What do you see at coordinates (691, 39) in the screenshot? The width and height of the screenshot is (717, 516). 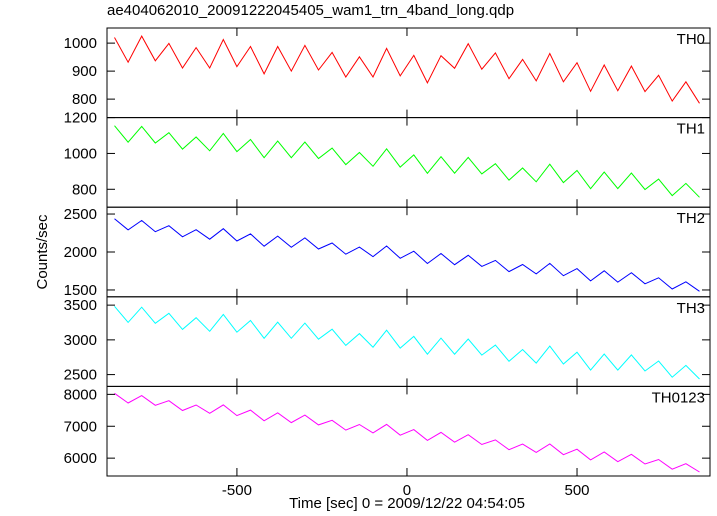 I see `panel-label: TH0` at bounding box center [691, 39].